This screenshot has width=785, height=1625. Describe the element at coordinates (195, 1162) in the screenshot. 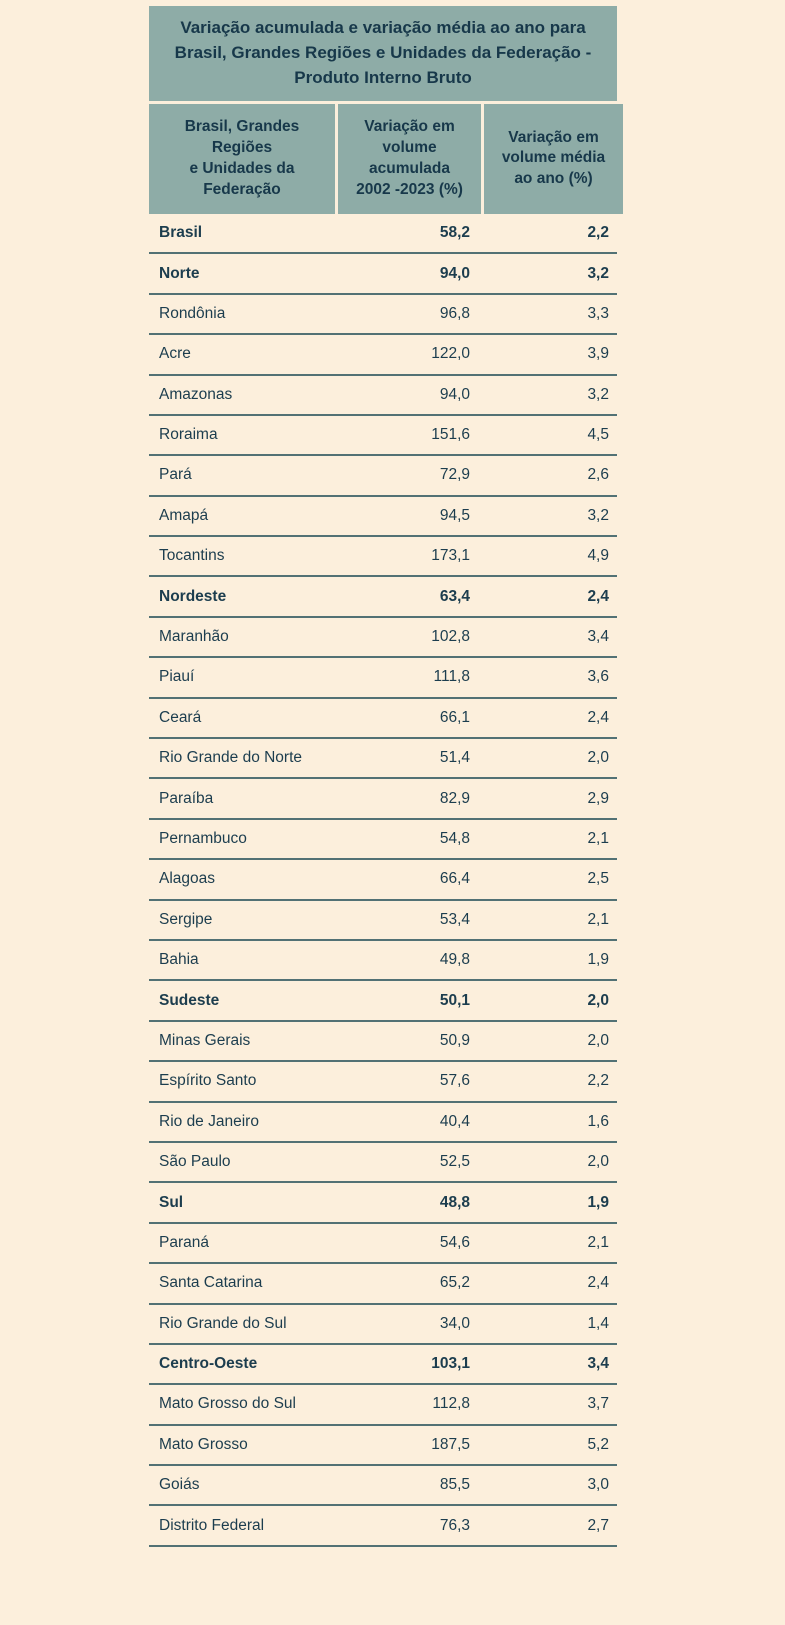

I see `row-region-label: São Paulo` at that location.